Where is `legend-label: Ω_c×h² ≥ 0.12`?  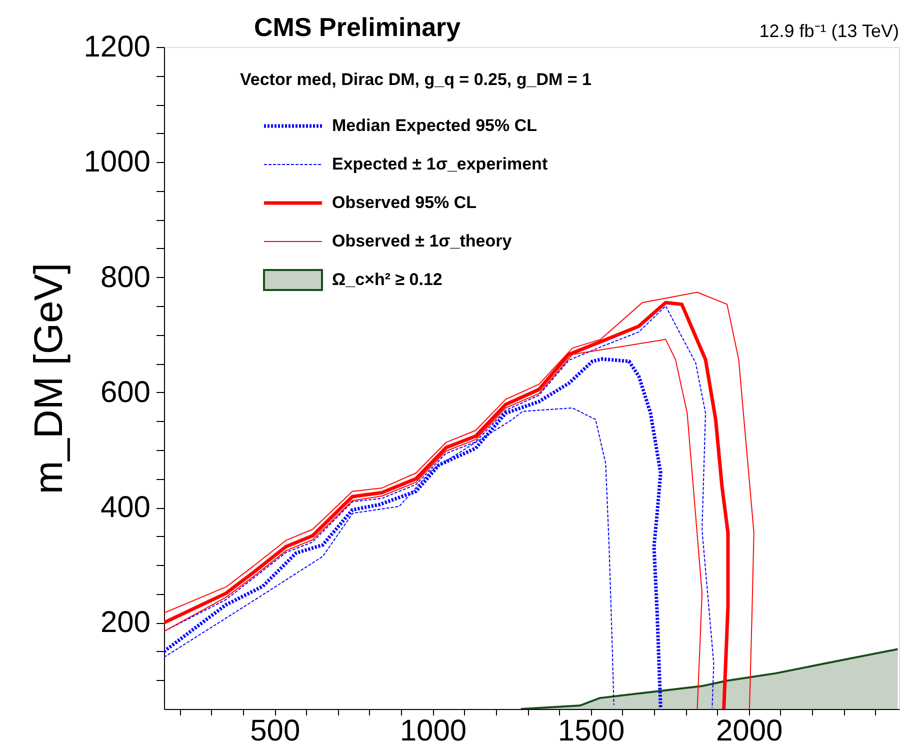
legend-label: Ω_c×h² ≥ 0.12 is located at coordinates (387, 279).